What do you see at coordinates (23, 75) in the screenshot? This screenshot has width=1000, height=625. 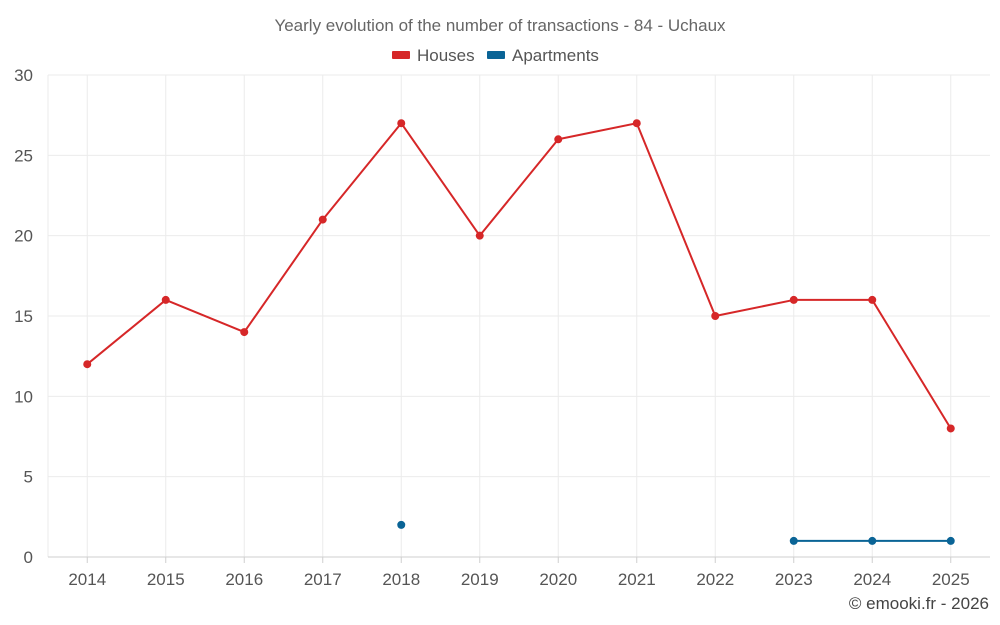 I see `y-tick-label: 30` at bounding box center [23, 75].